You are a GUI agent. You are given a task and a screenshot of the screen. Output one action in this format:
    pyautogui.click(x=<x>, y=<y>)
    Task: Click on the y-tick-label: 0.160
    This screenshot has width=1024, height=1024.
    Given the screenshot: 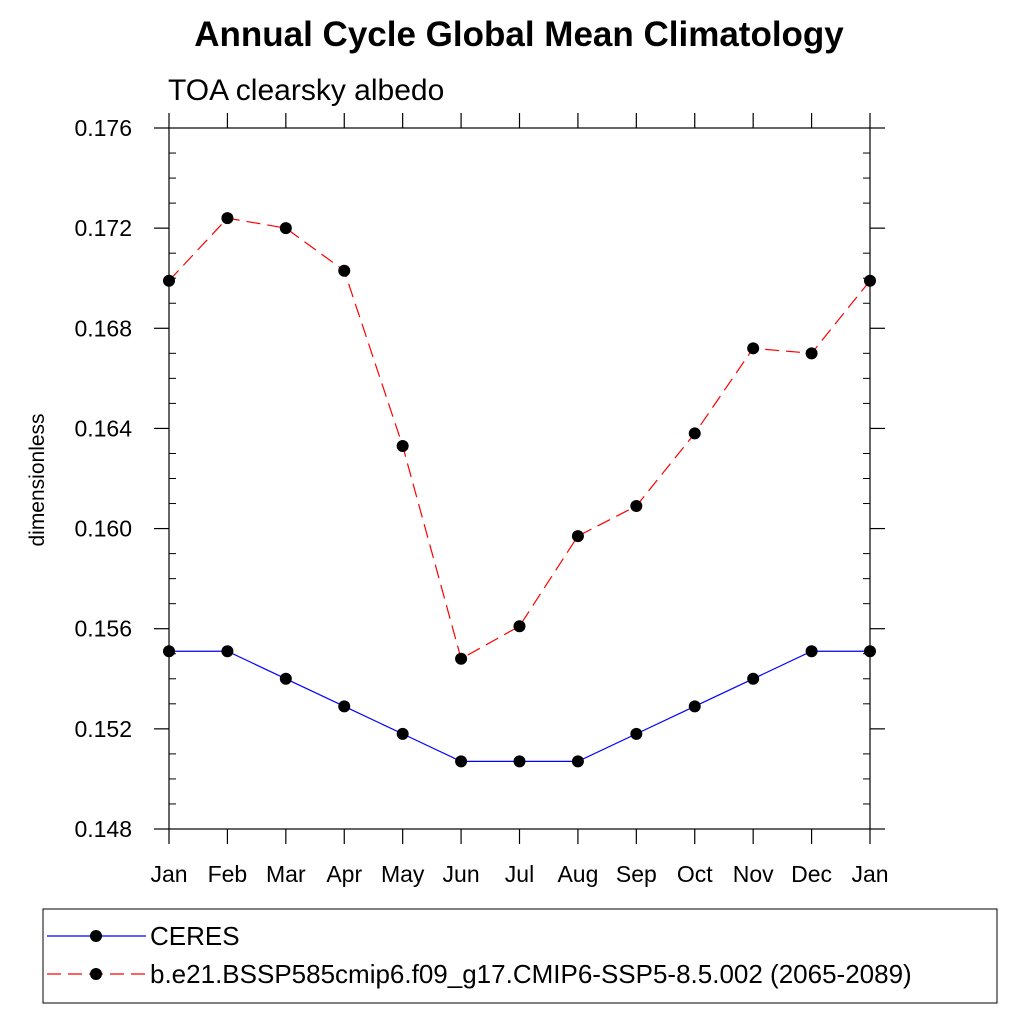 What is the action you would take?
    pyautogui.click(x=103, y=529)
    